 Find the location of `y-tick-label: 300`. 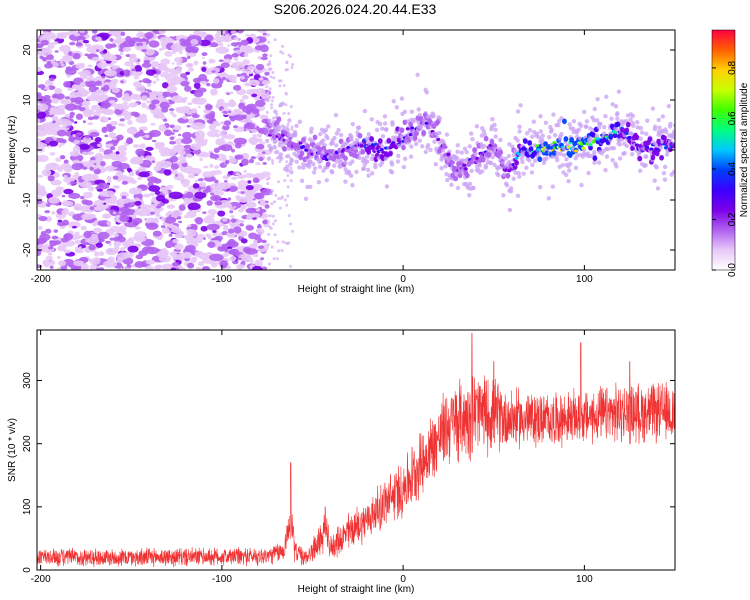

y-tick-label: 300 is located at coordinates (27, 380).